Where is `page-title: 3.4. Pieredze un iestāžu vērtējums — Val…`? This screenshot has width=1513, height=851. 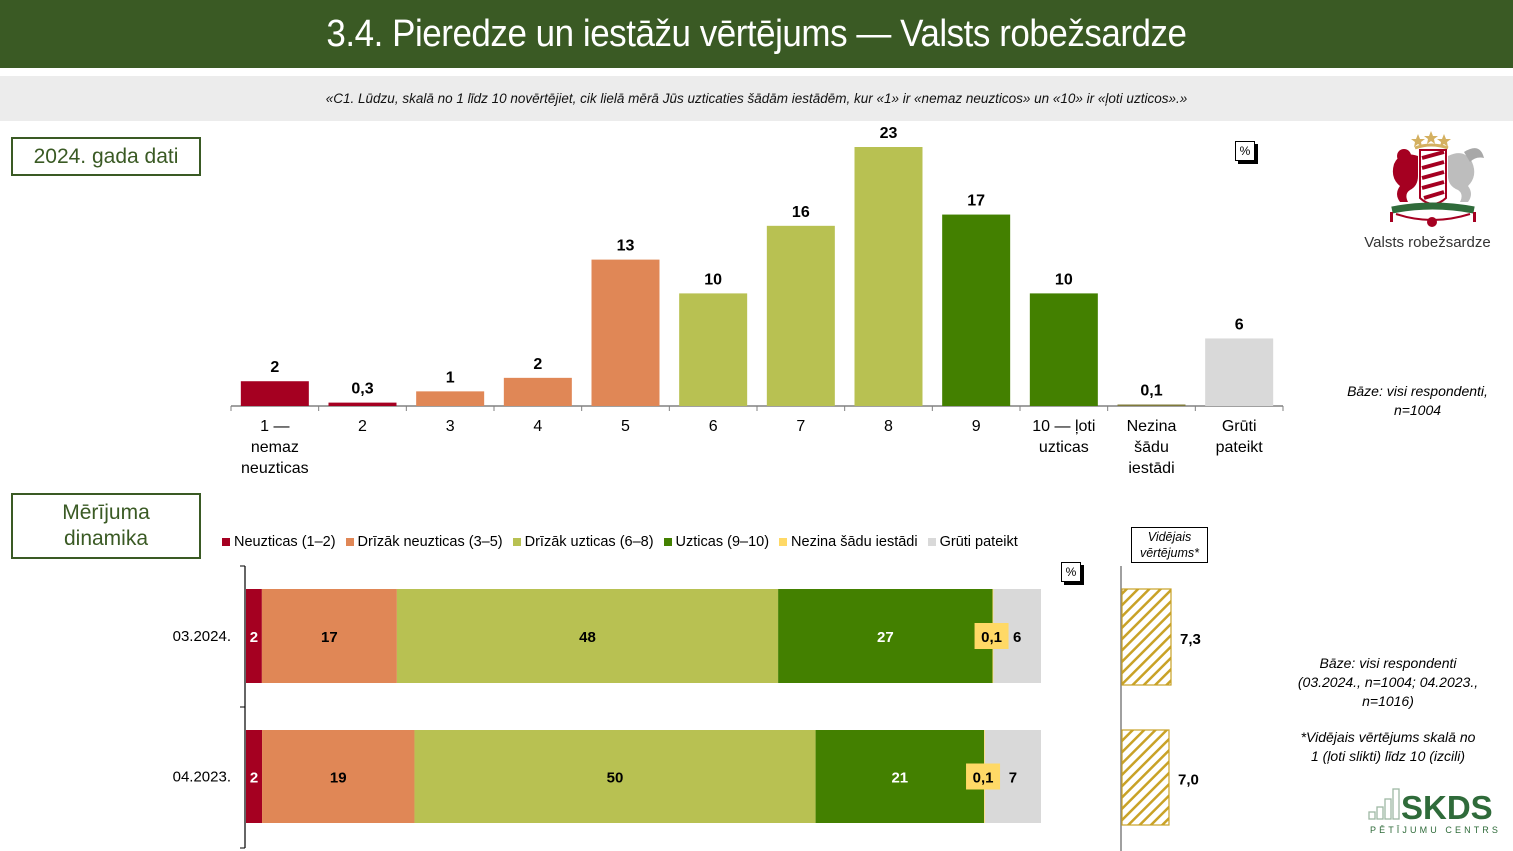 page-title: 3.4. Pieredze un iestāžu vērtējums — Val… is located at coordinates (756, 33).